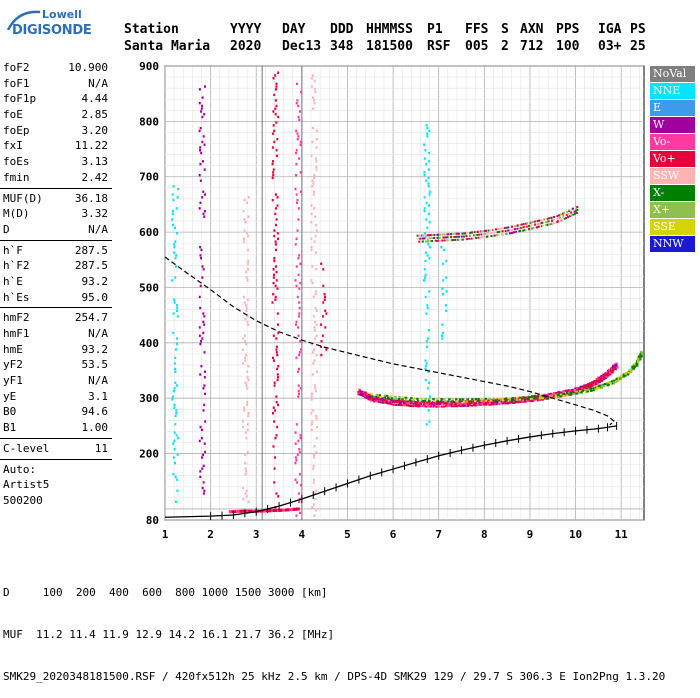 The image size is (700, 698). I want to click on autoscale-text: Artist5, so click(26, 485).